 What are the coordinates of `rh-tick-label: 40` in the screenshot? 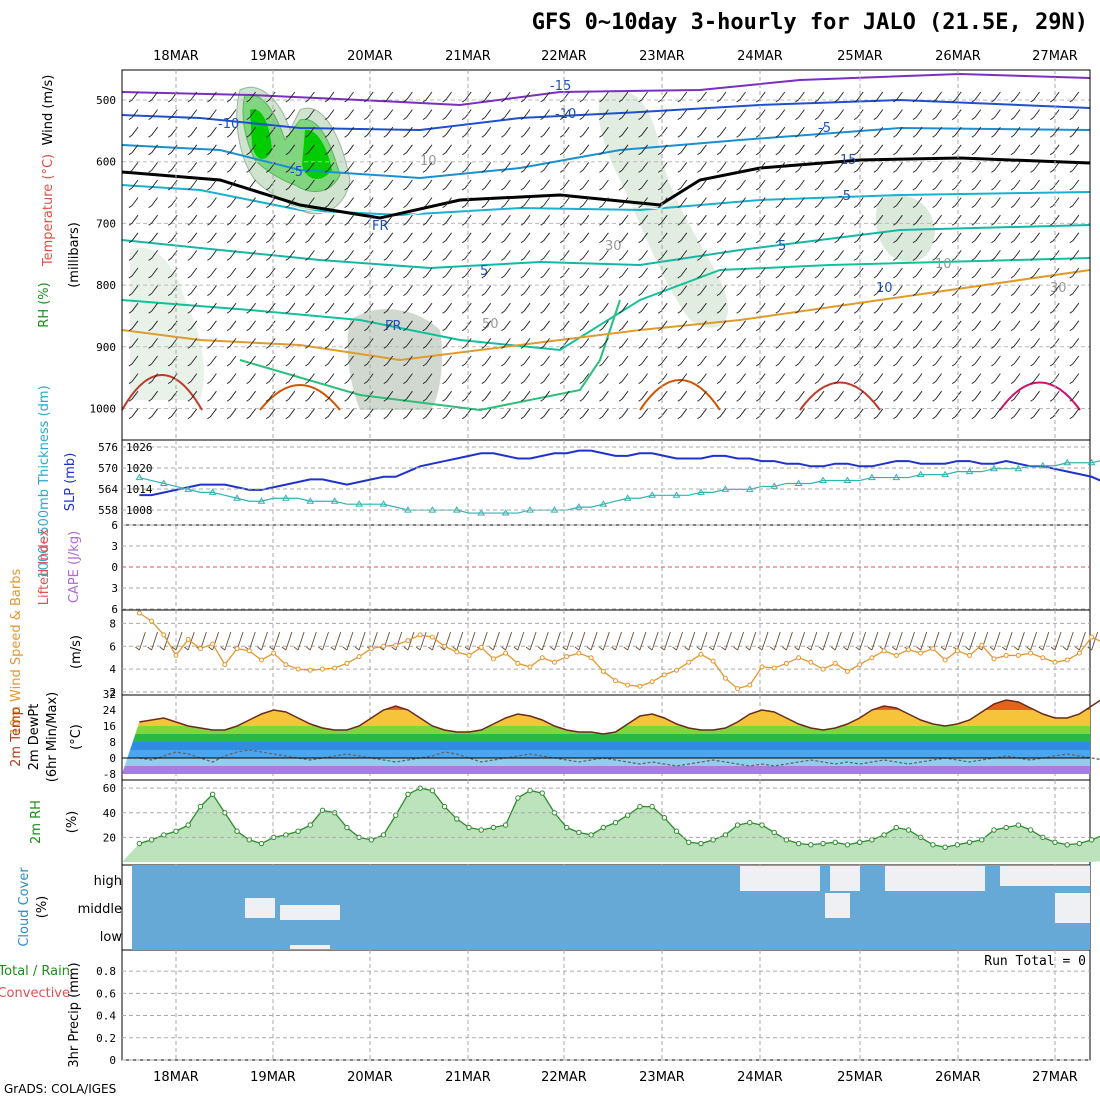 It's located at (109, 813).